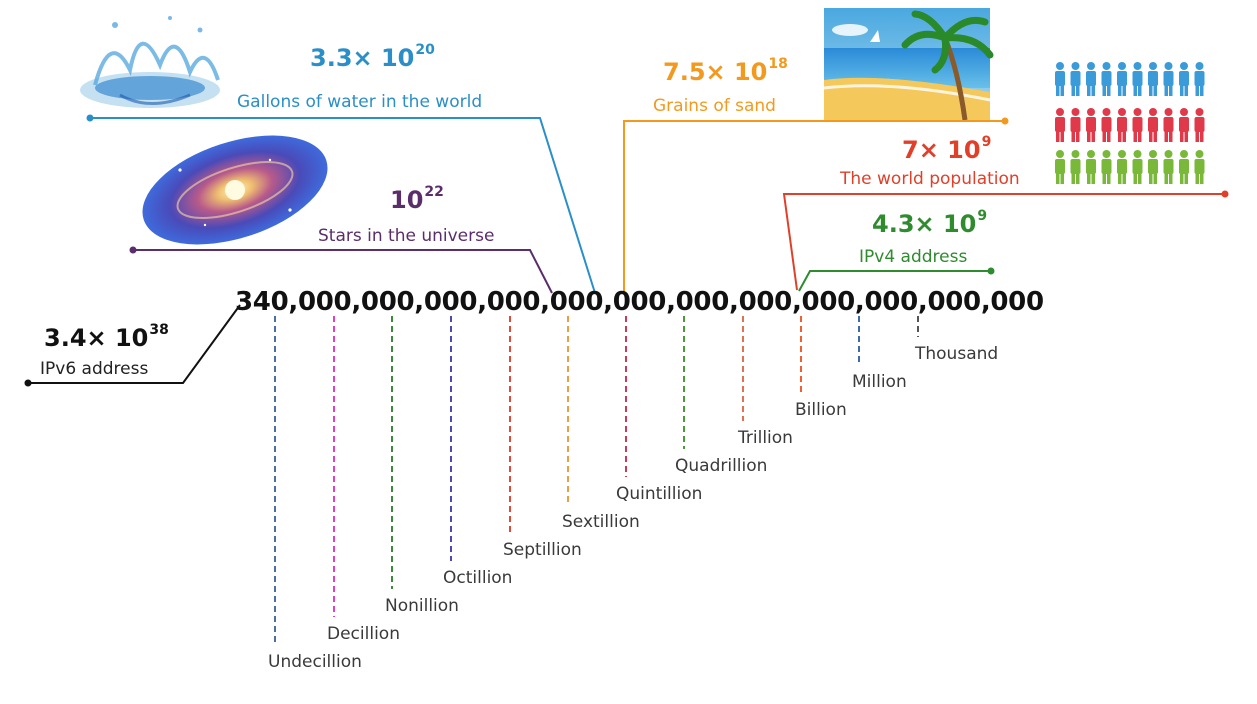 This screenshot has height=704, width=1257. What do you see at coordinates (725, 71) in the screenshot?
I see `sand-value: 7.5× 1018` at bounding box center [725, 71].